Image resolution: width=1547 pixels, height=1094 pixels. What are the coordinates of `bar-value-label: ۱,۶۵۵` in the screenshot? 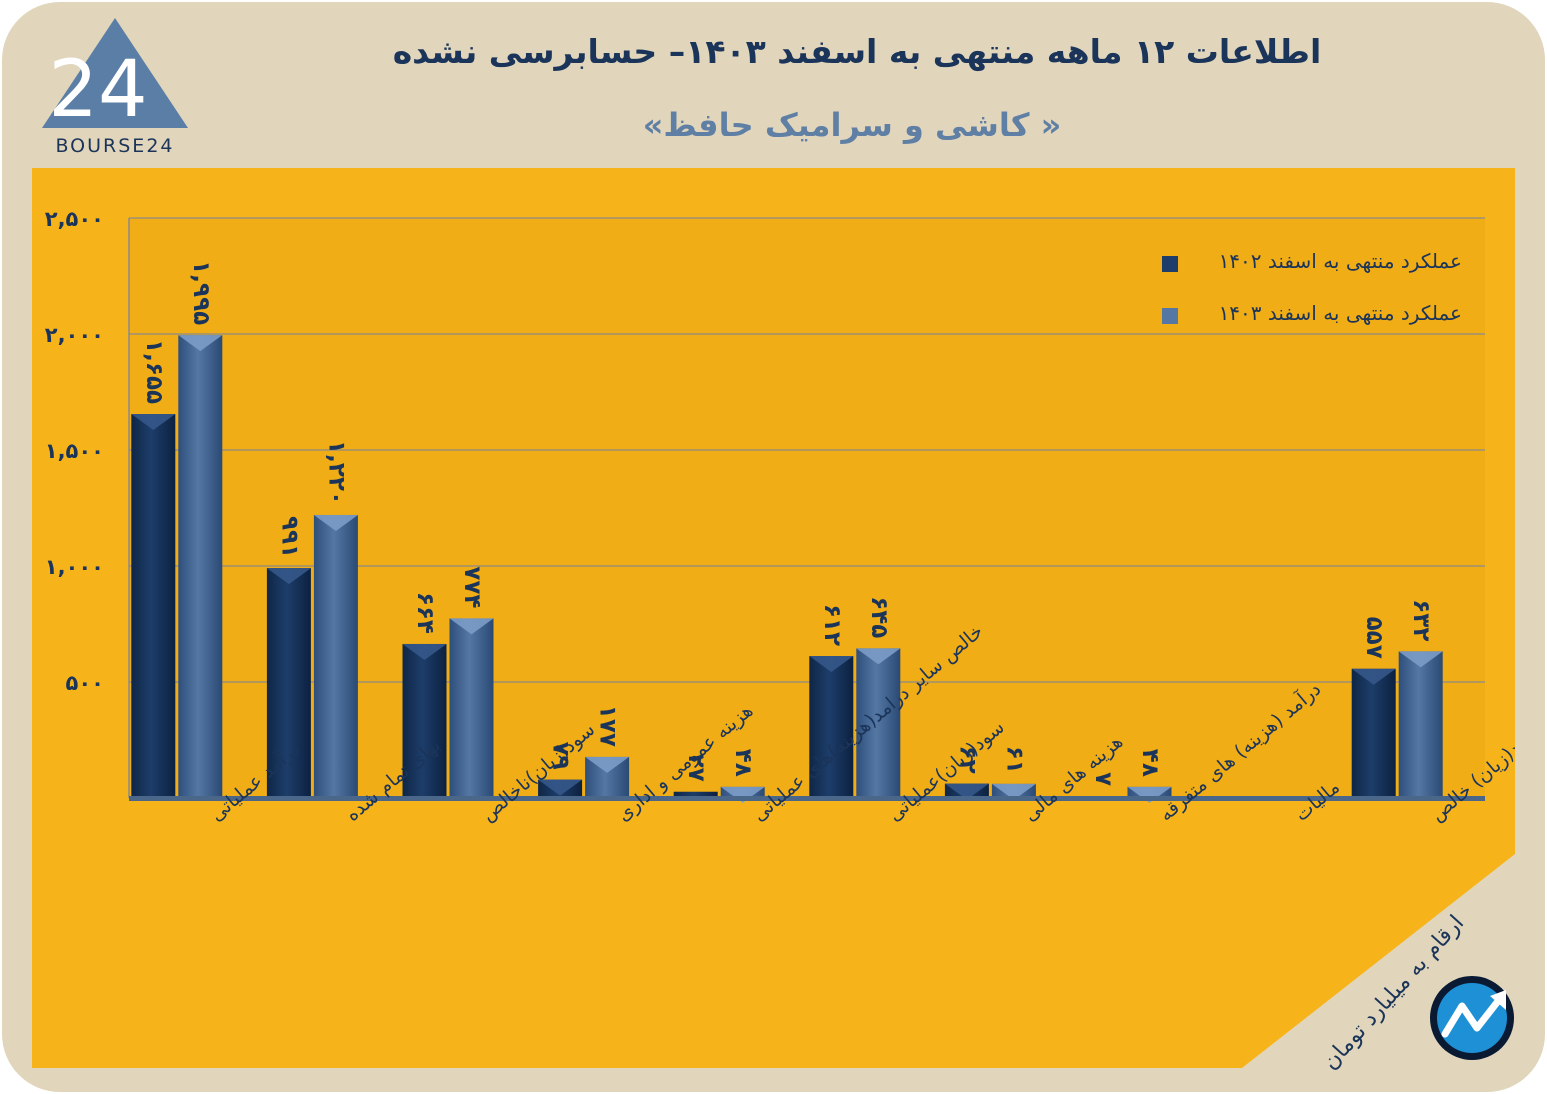 It's located at (154, 371).